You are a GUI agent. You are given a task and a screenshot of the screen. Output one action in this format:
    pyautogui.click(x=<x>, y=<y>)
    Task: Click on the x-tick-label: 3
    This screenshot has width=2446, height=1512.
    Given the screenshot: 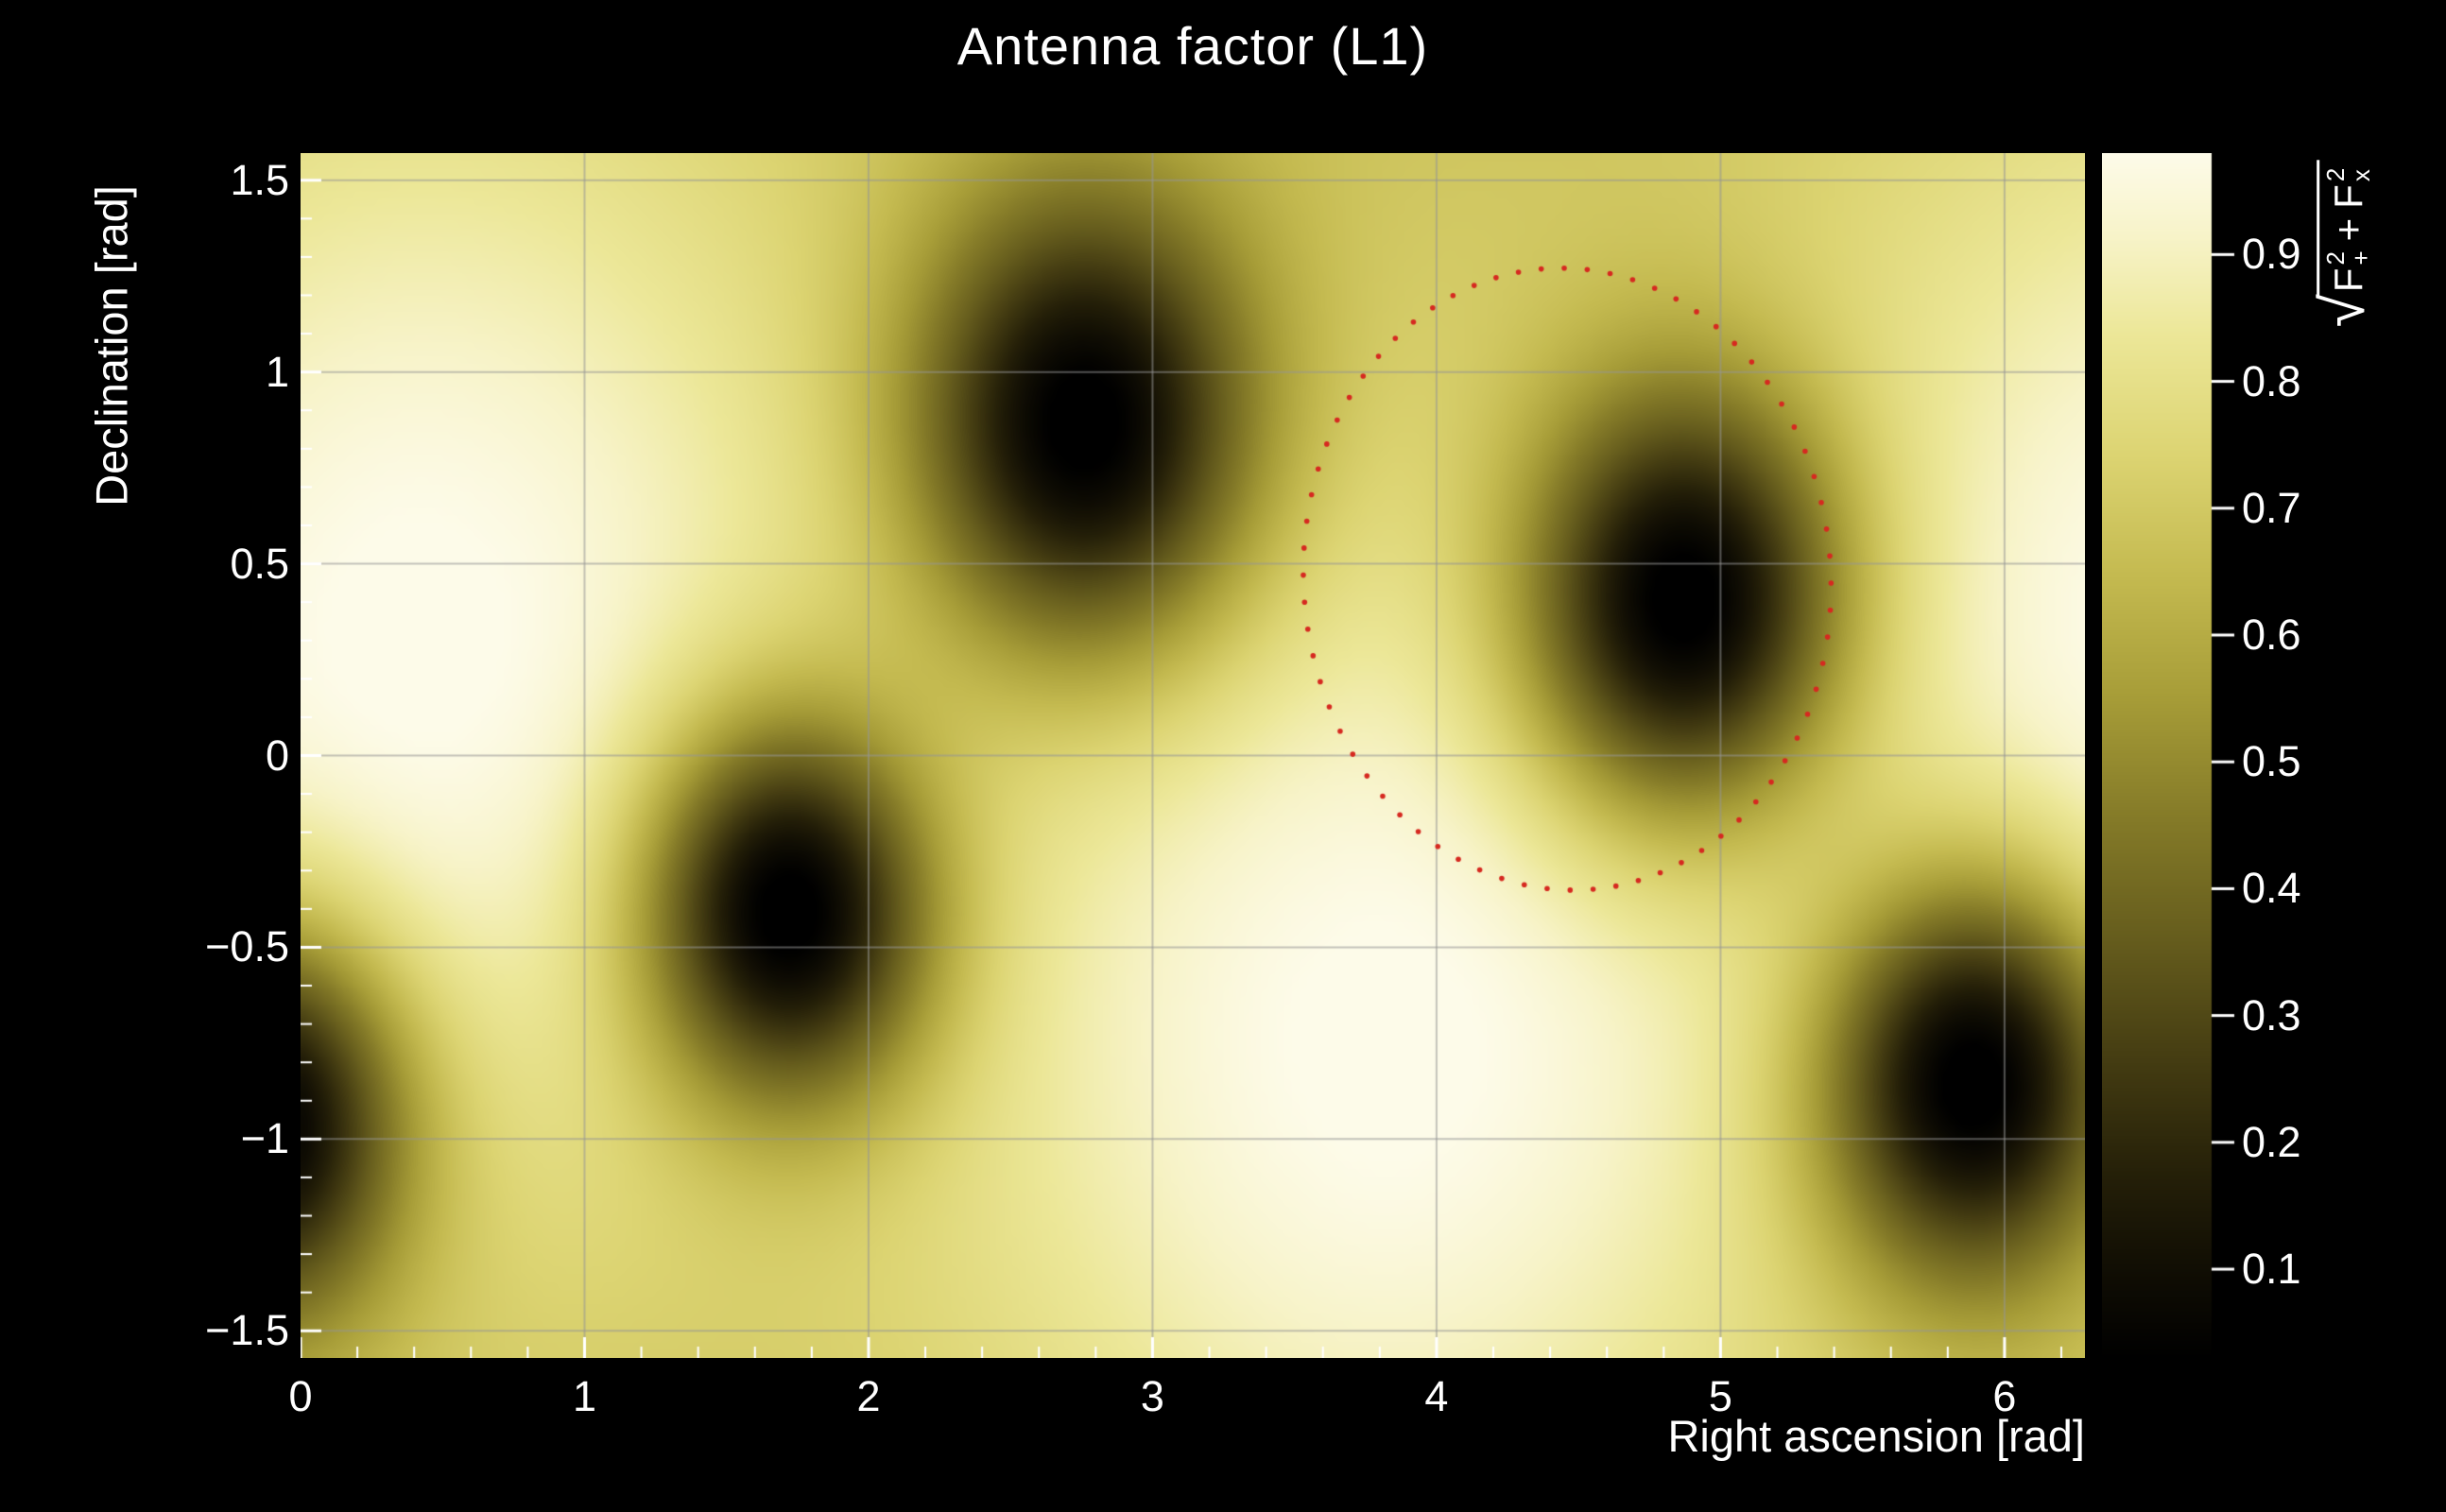 What is the action you would take?
    pyautogui.click(x=1152, y=1396)
    